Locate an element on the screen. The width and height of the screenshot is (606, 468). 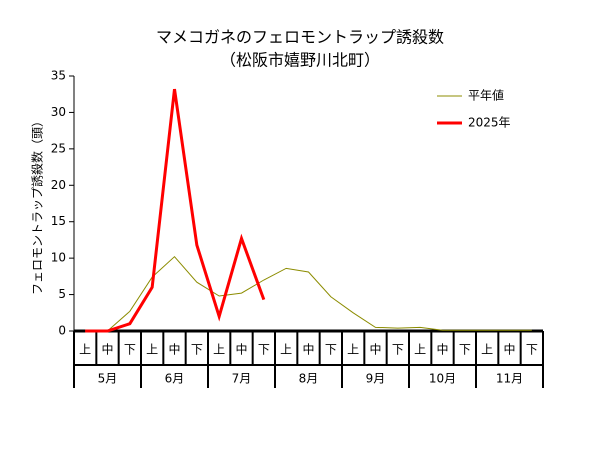
y-tick-label: 30 is located at coordinates (58, 112).